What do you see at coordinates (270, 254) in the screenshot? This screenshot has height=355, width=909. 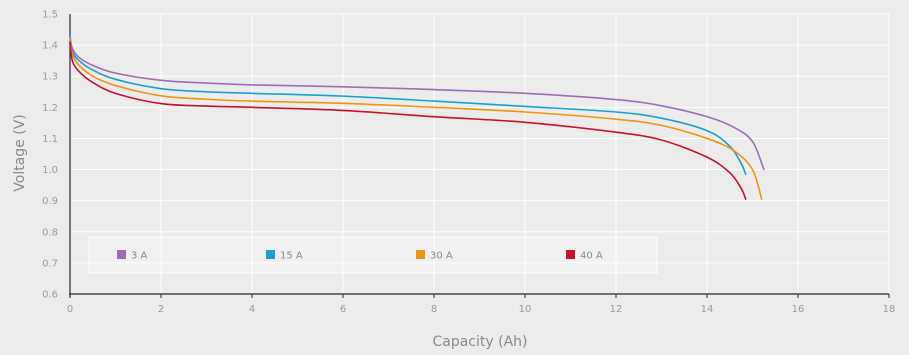 I see `legend-swatch-15a` at bounding box center [270, 254].